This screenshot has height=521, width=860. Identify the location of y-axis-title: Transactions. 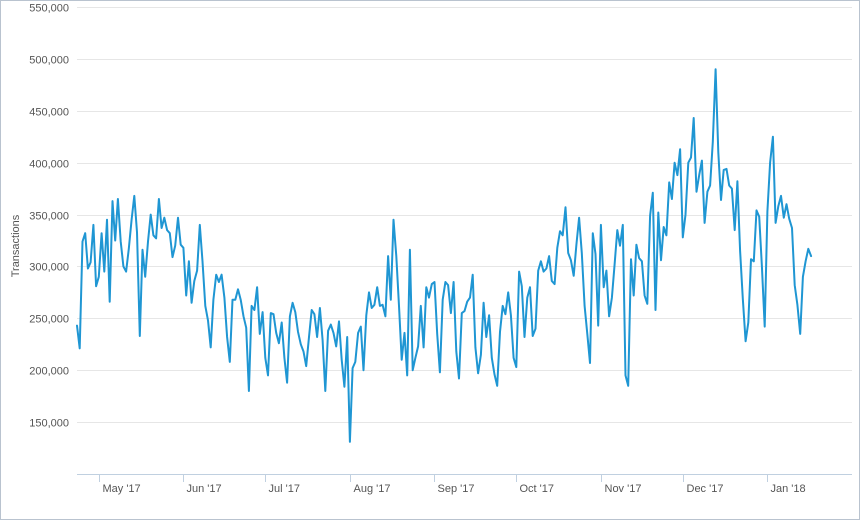
(16, 245).